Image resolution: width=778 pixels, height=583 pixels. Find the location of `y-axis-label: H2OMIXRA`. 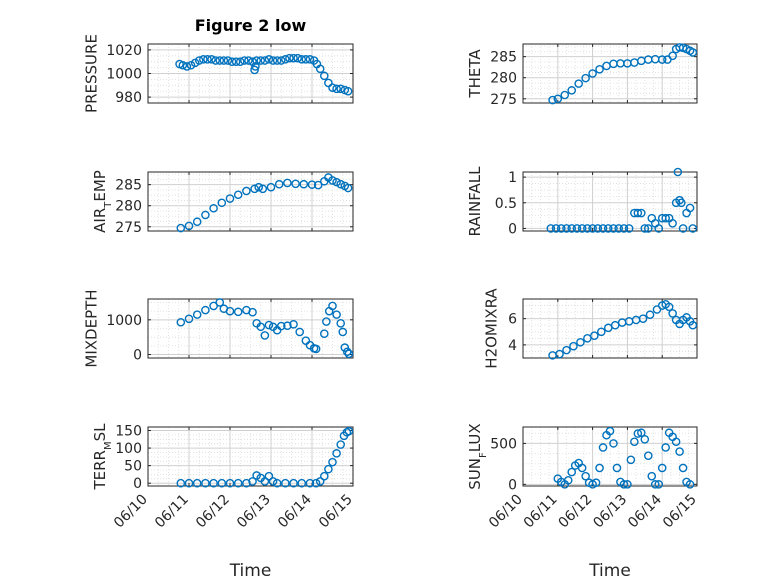

y-axis-label: H2OMIXRA is located at coordinates (492, 328).